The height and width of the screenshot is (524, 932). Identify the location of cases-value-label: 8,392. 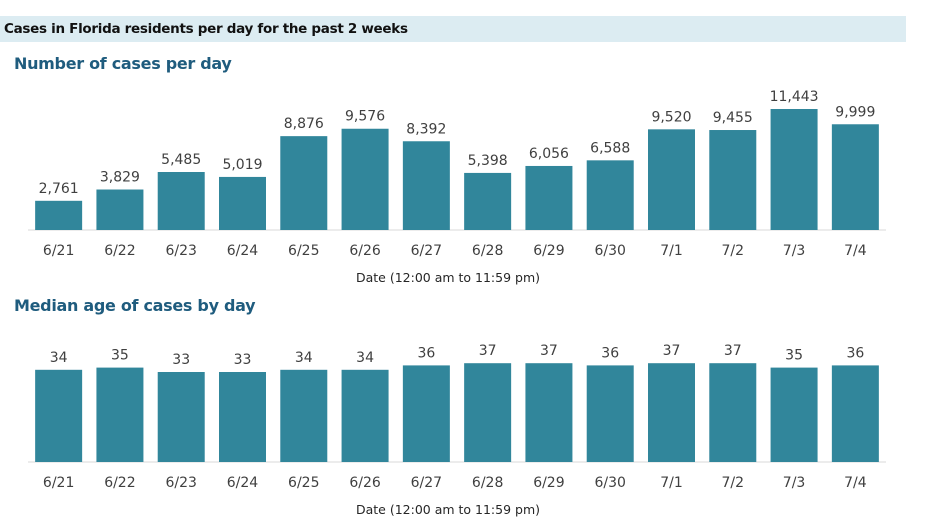
(426, 129).